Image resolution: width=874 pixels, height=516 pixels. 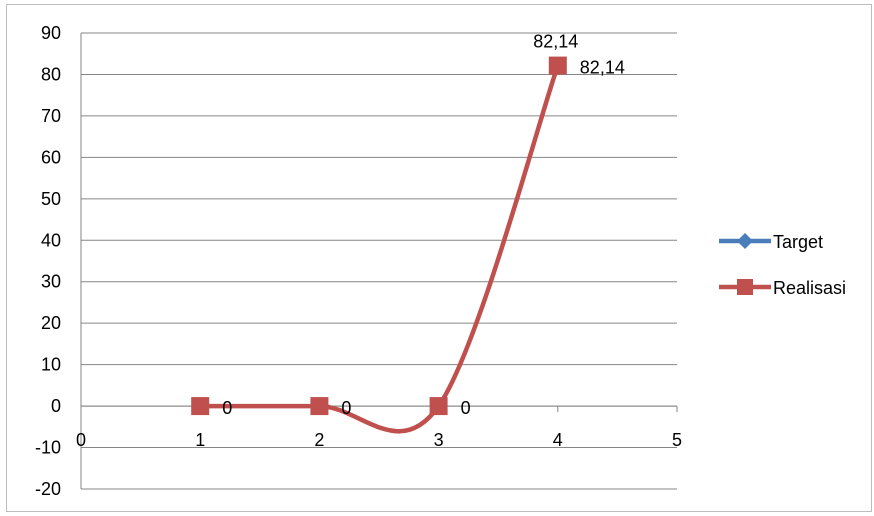 I want to click on legend-diamond-icon, so click(x=745, y=241).